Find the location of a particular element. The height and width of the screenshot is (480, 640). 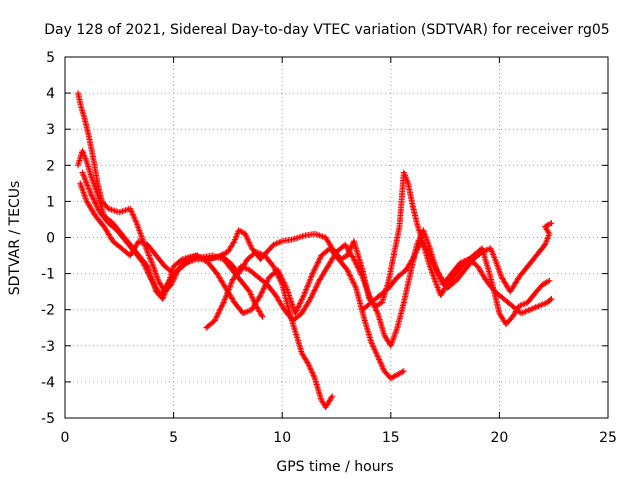

x-axis-label: GPS time / hours is located at coordinates (334, 467).